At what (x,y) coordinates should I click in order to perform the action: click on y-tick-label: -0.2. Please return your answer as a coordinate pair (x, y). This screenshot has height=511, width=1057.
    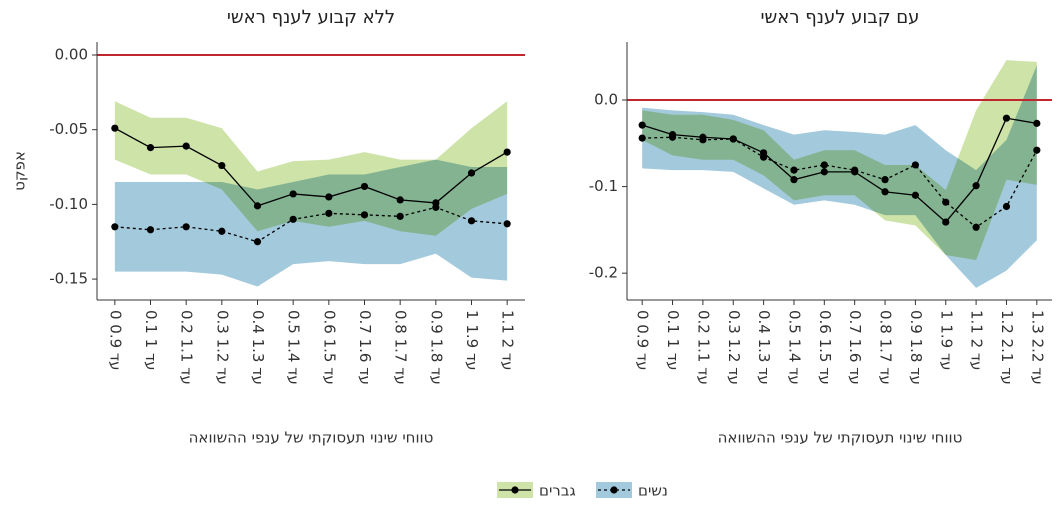
    Looking at the image, I should click on (603, 273).